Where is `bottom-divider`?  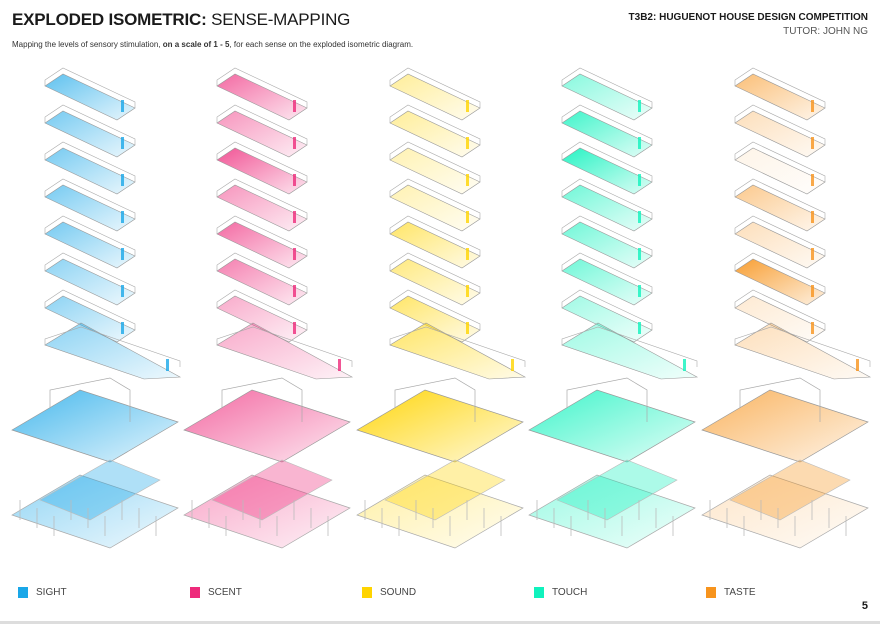
bottom-divider is located at coordinates (440, 622).